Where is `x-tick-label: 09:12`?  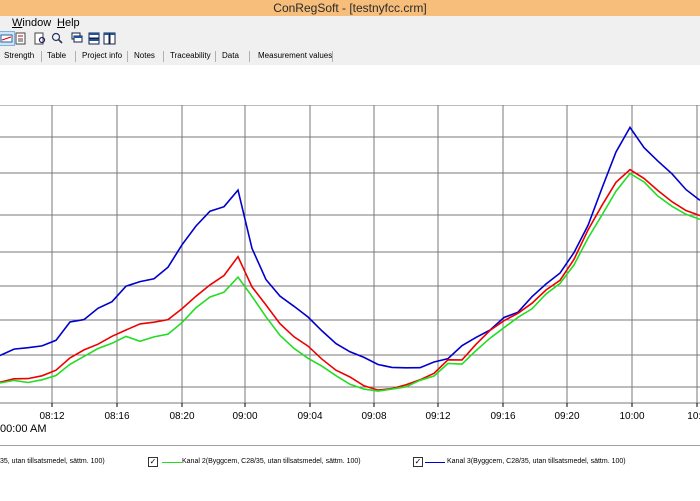
x-tick-label: 09:12 is located at coordinates (437, 416).